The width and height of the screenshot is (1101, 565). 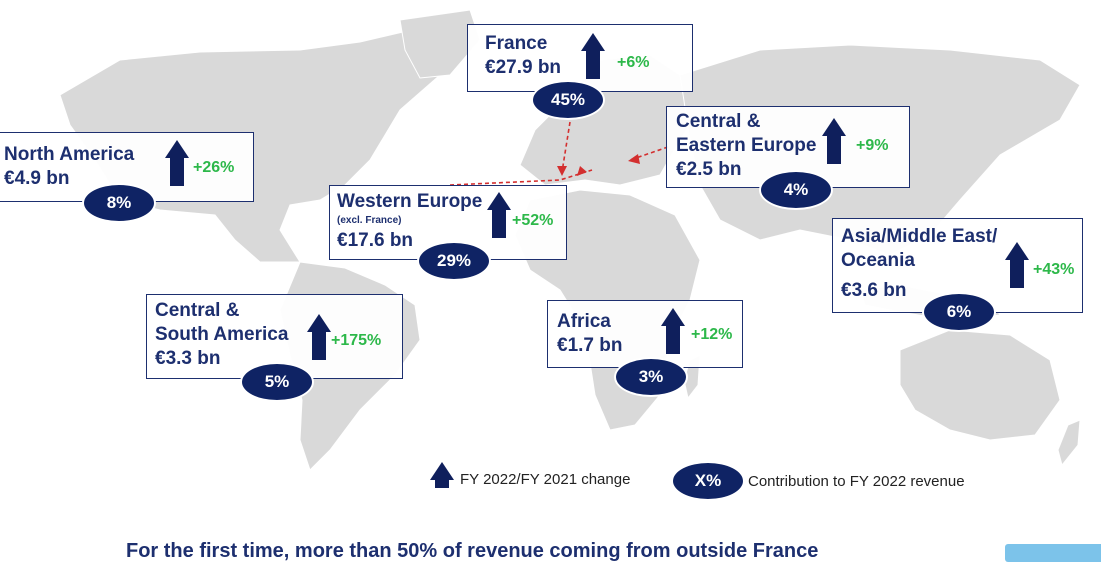 What do you see at coordinates (69, 154) in the screenshot?
I see `region-name-north-america: North America` at bounding box center [69, 154].